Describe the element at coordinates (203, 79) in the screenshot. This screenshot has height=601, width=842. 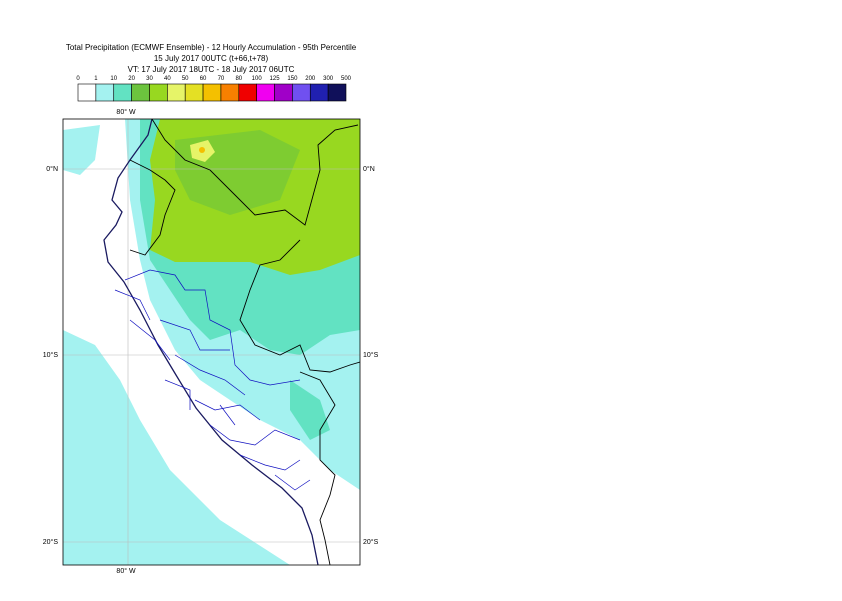
I see `legend-label: 60` at that location.